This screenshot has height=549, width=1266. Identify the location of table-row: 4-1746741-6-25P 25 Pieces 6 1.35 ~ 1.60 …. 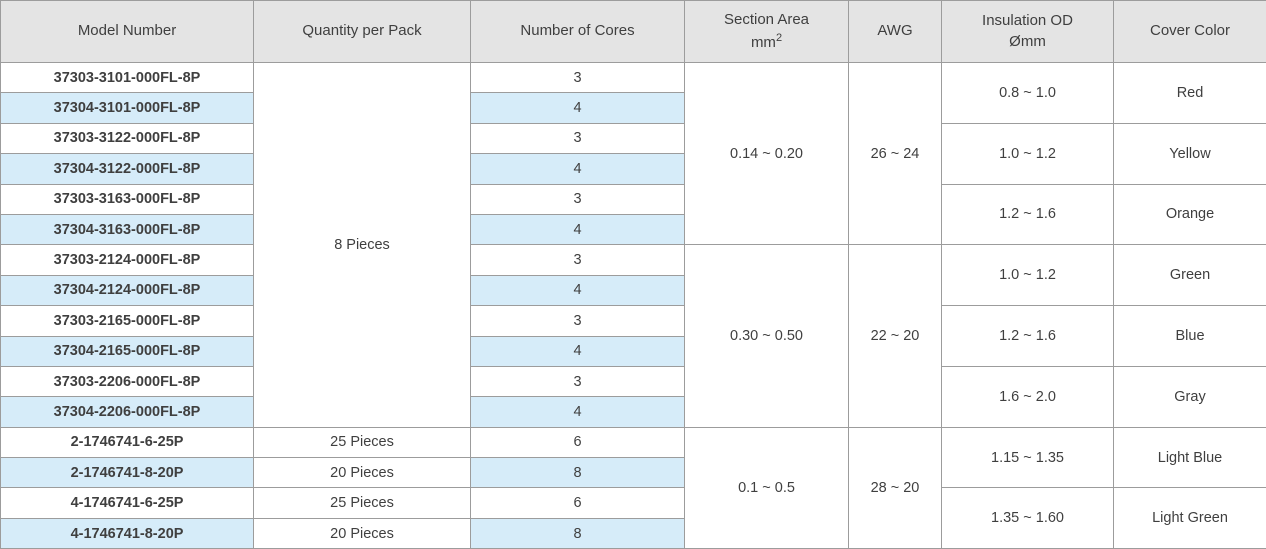
(633, 503).